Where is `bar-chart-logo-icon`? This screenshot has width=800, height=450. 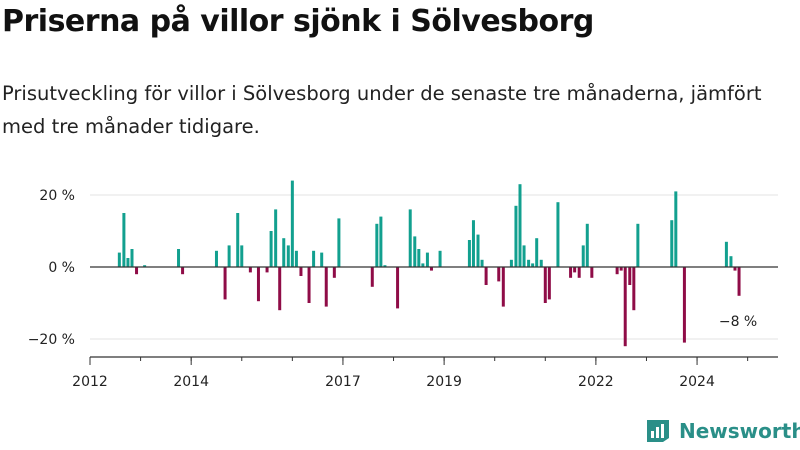
bar-chart-logo-icon is located at coordinates (658, 431).